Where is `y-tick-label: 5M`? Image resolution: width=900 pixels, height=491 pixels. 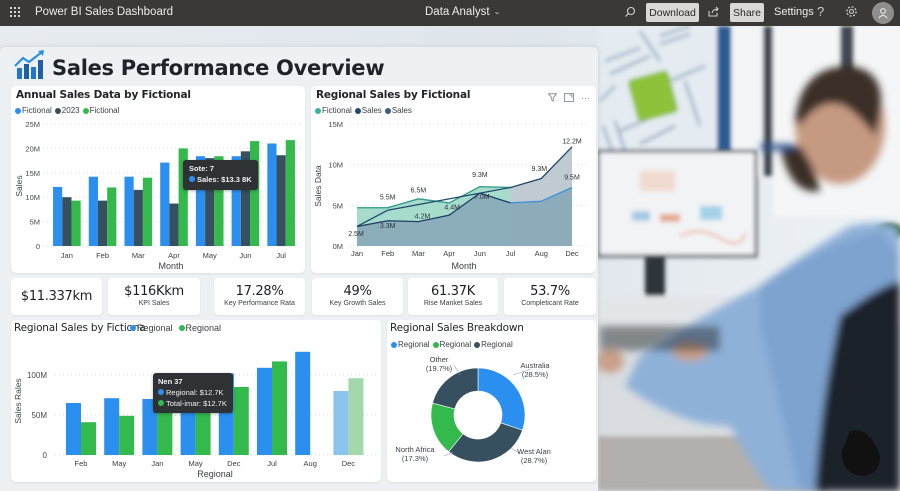 y-tick-label: 5M is located at coordinates (338, 205).